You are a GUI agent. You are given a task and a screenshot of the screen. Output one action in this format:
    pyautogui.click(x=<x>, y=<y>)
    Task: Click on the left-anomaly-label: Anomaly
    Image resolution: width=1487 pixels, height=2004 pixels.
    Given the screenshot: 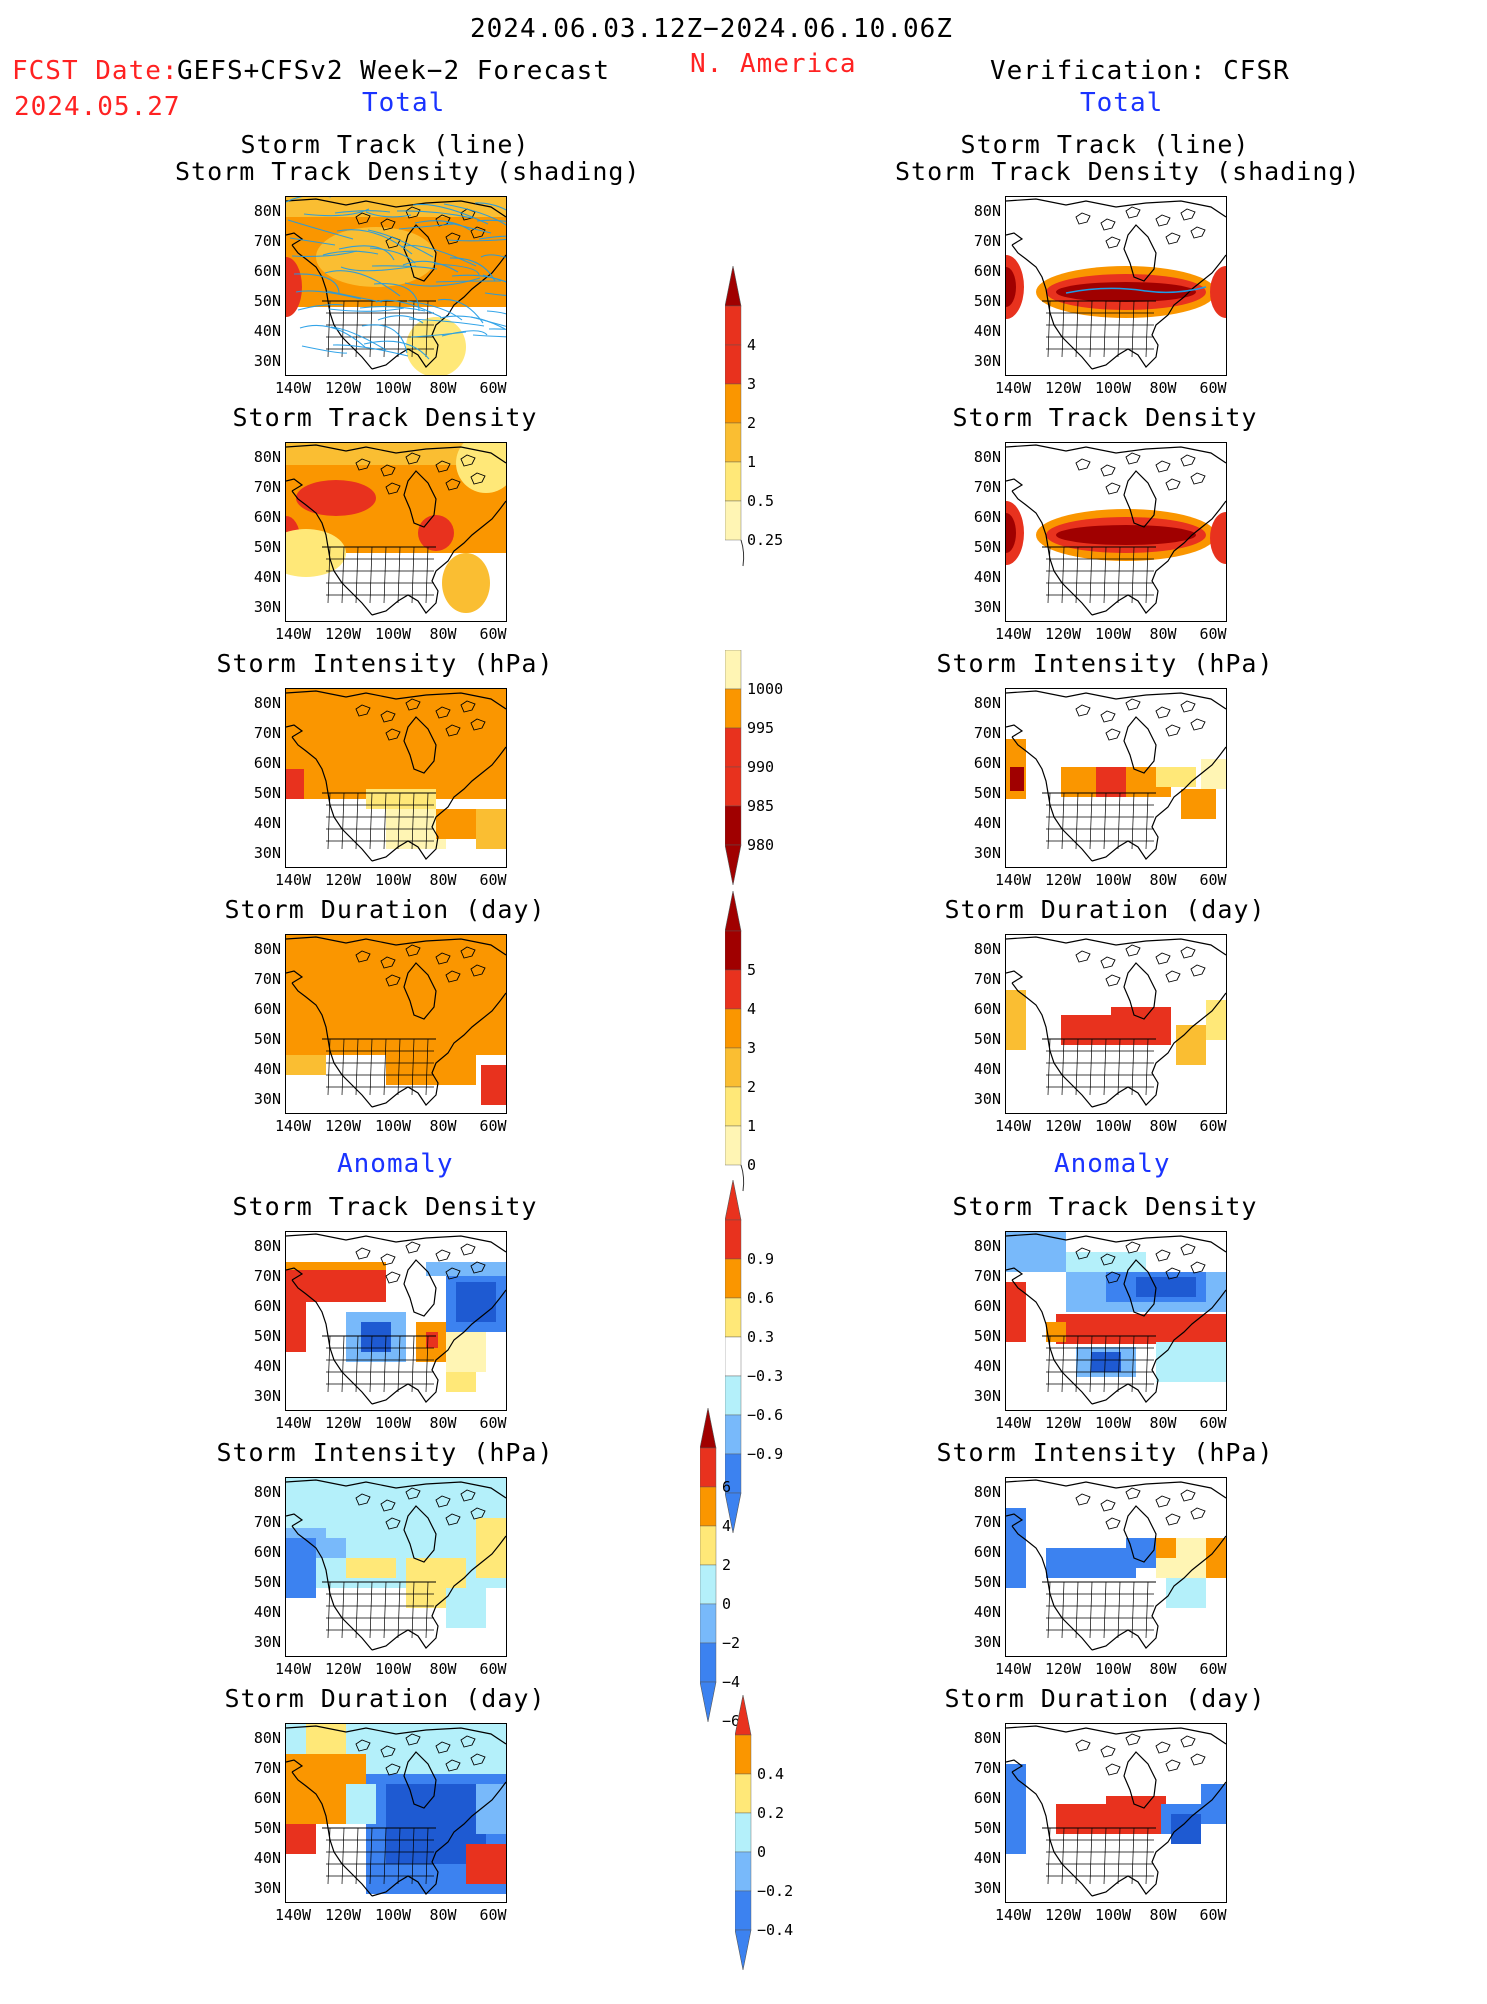 What is the action you would take?
    pyautogui.click(x=395, y=1164)
    